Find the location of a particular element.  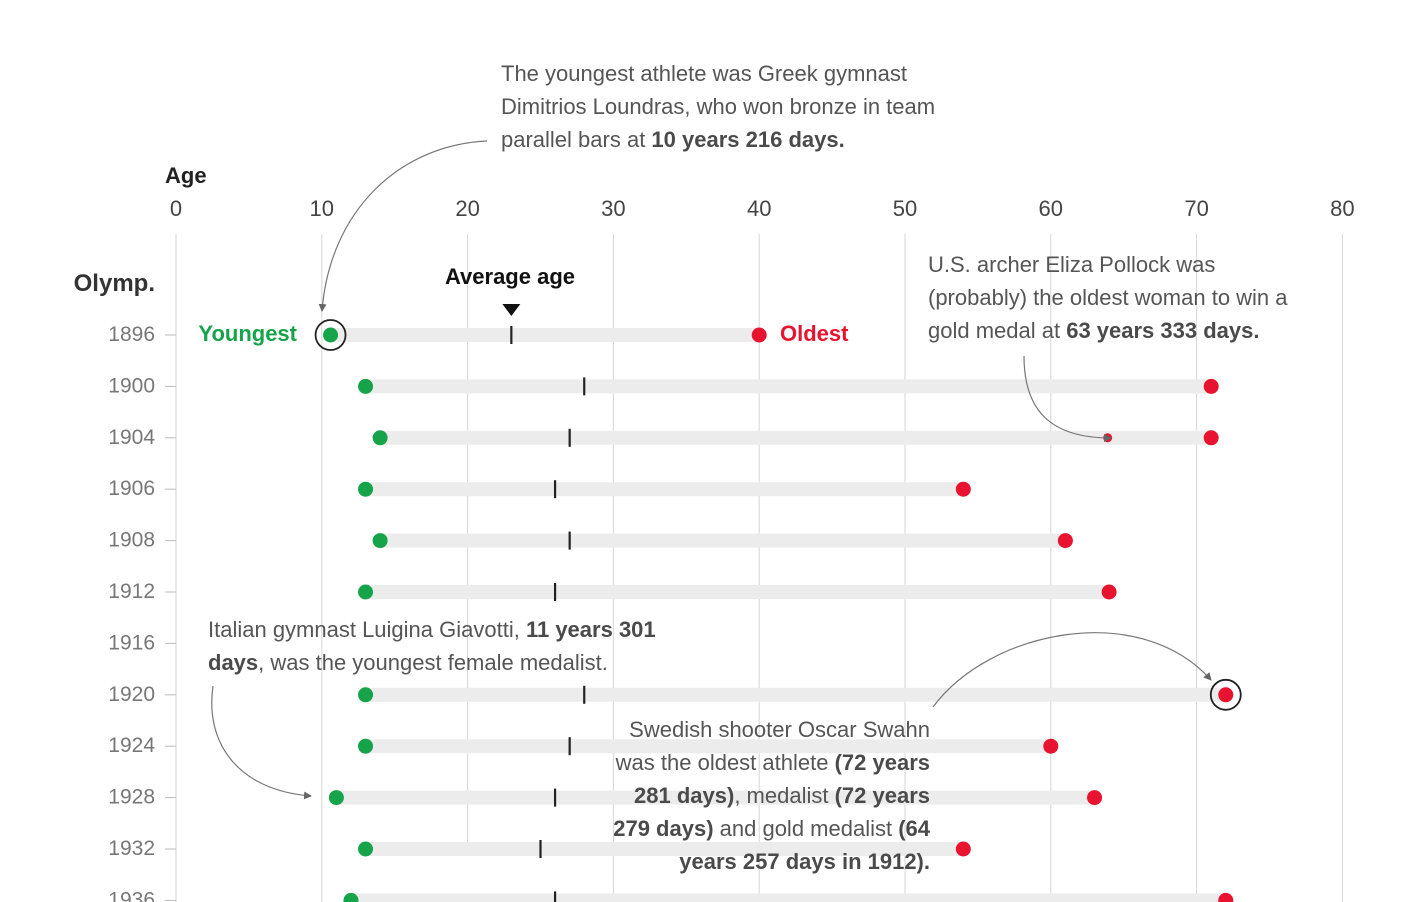

x-tick-label: 50 is located at coordinates (905, 208).